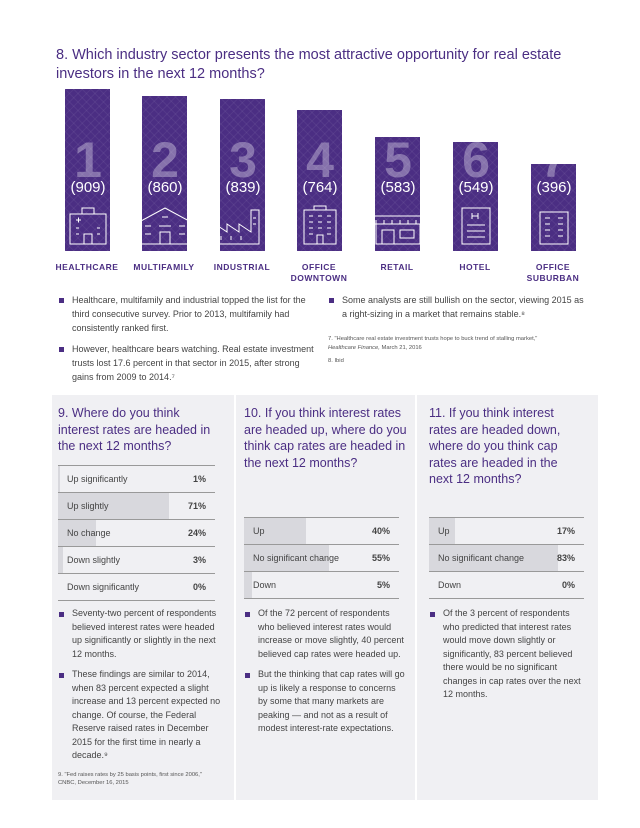 Image resolution: width=640 pixels, height=828 pixels. What do you see at coordinates (89, 533) in the screenshot?
I see `answer-label: No change` at bounding box center [89, 533].